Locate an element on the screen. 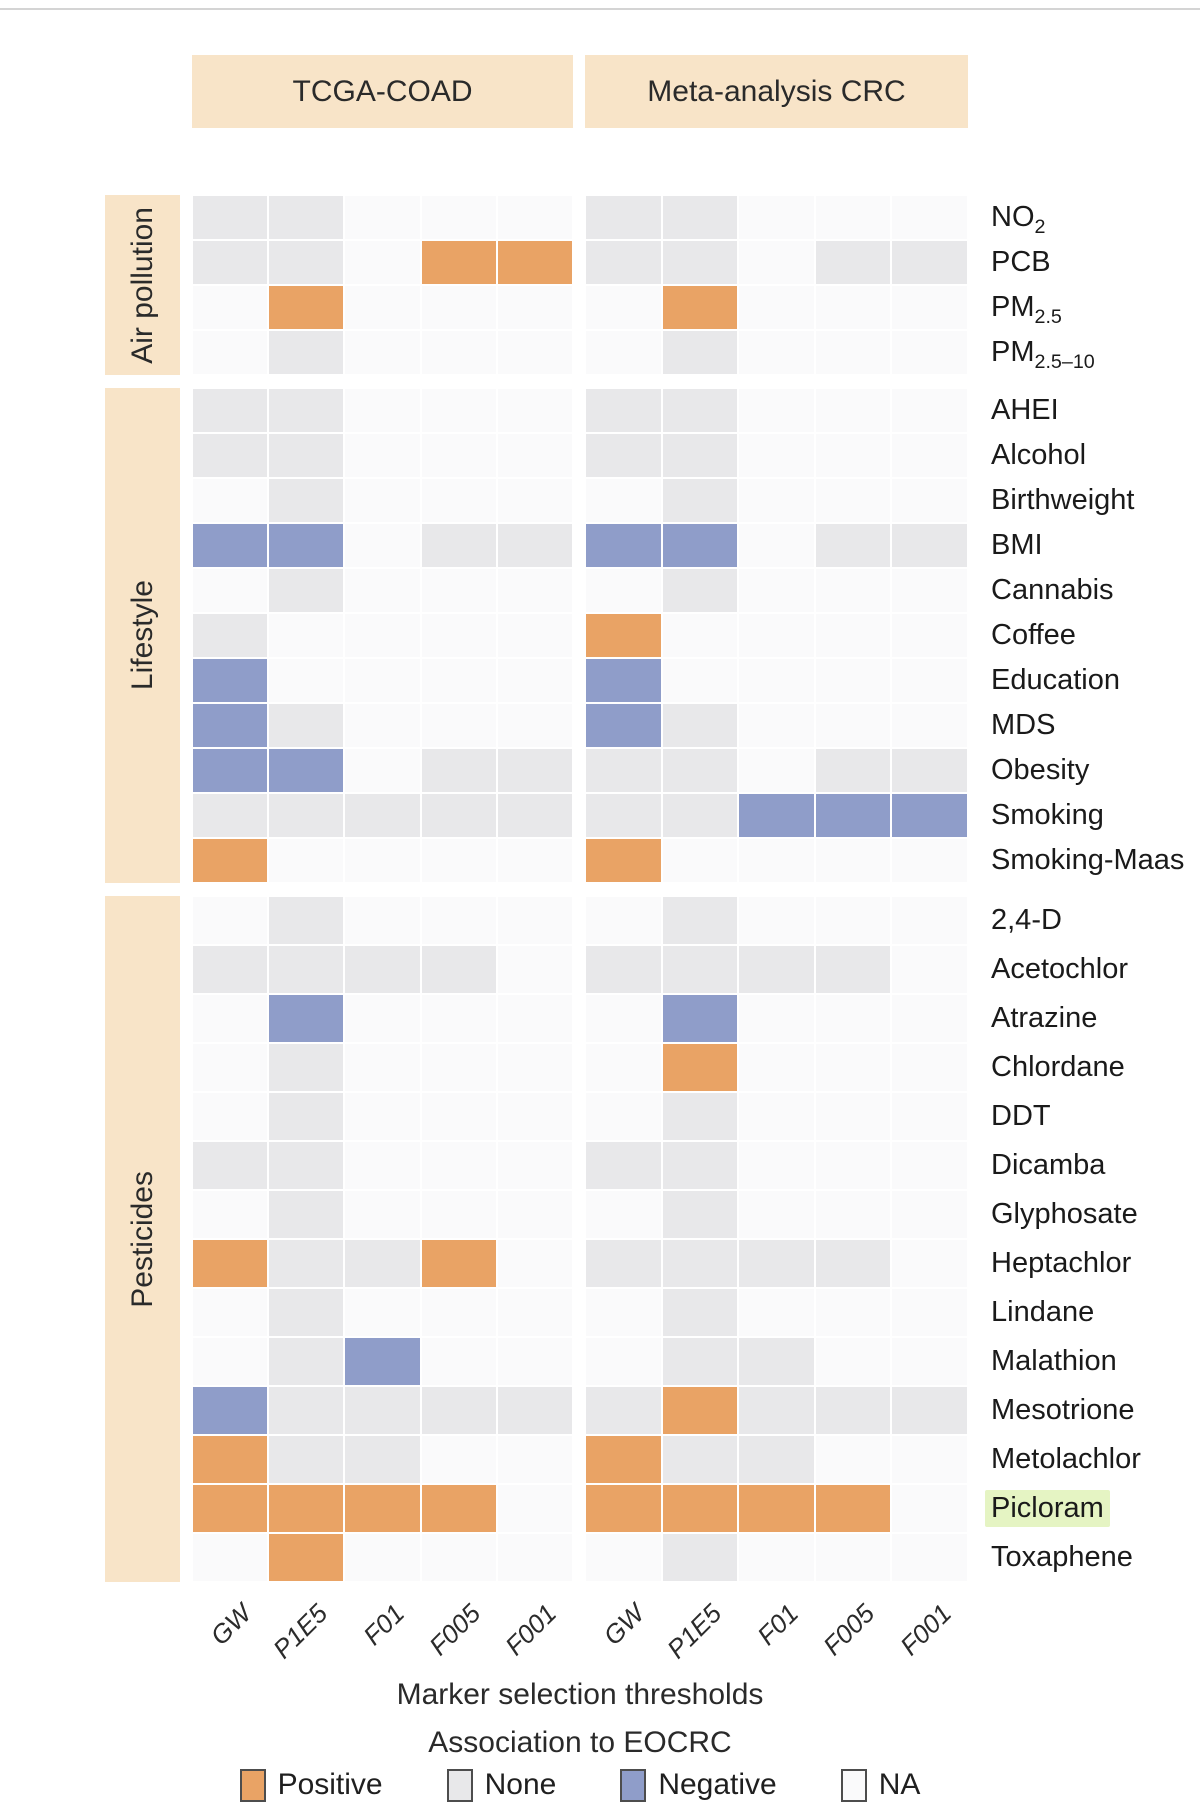  heatmap-row-mds-tcga is located at coordinates (383, 725).